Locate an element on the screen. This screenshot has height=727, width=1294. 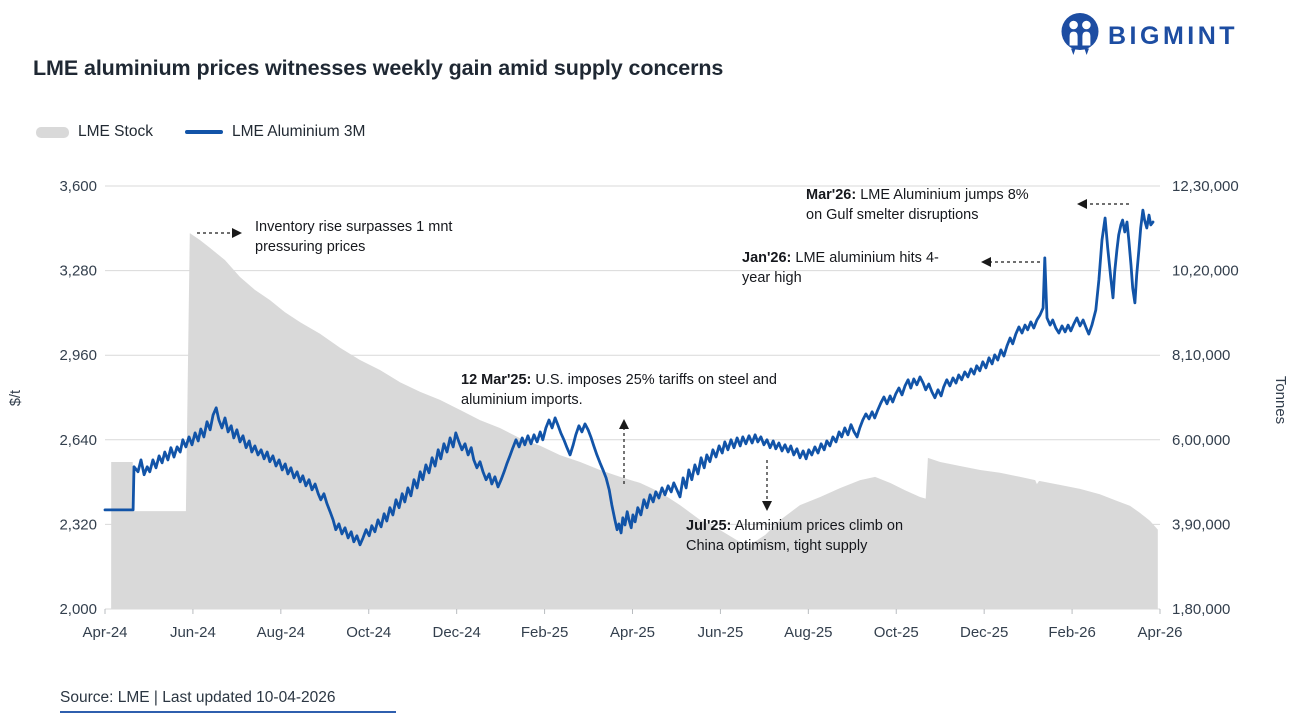
source-note: Source: LME | Last updated 10-04-2026 is located at coordinates (198, 697).